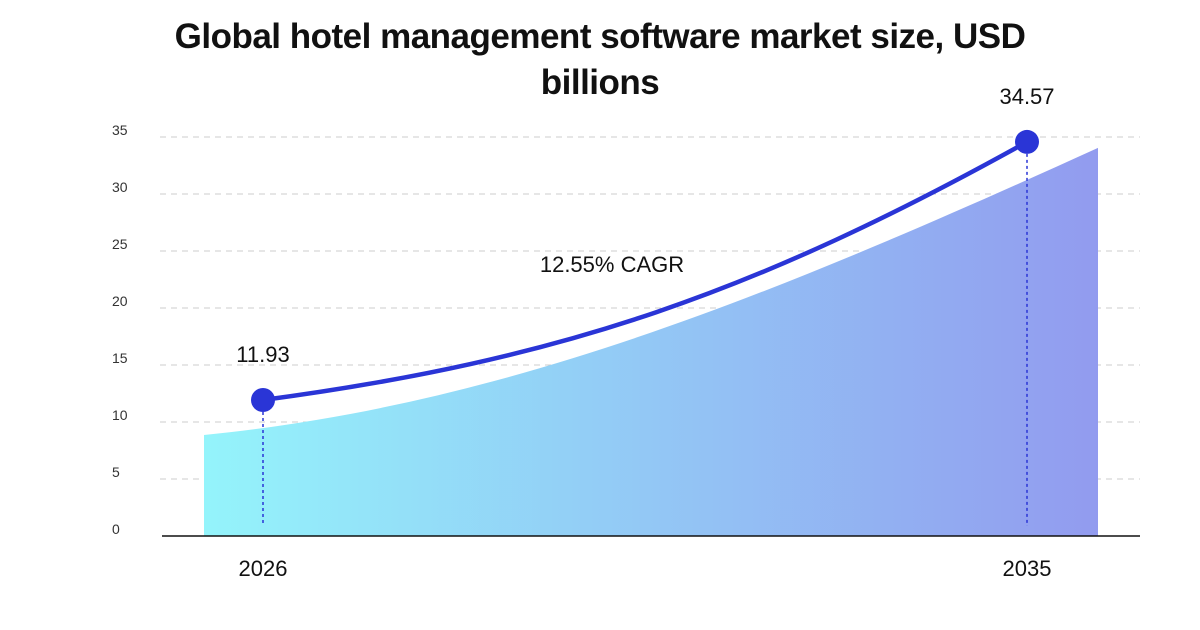 The height and width of the screenshot is (630, 1200). What do you see at coordinates (120, 130) in the screenshot?
I see `y-tick-label: 35` at bounding box center [120, 130].